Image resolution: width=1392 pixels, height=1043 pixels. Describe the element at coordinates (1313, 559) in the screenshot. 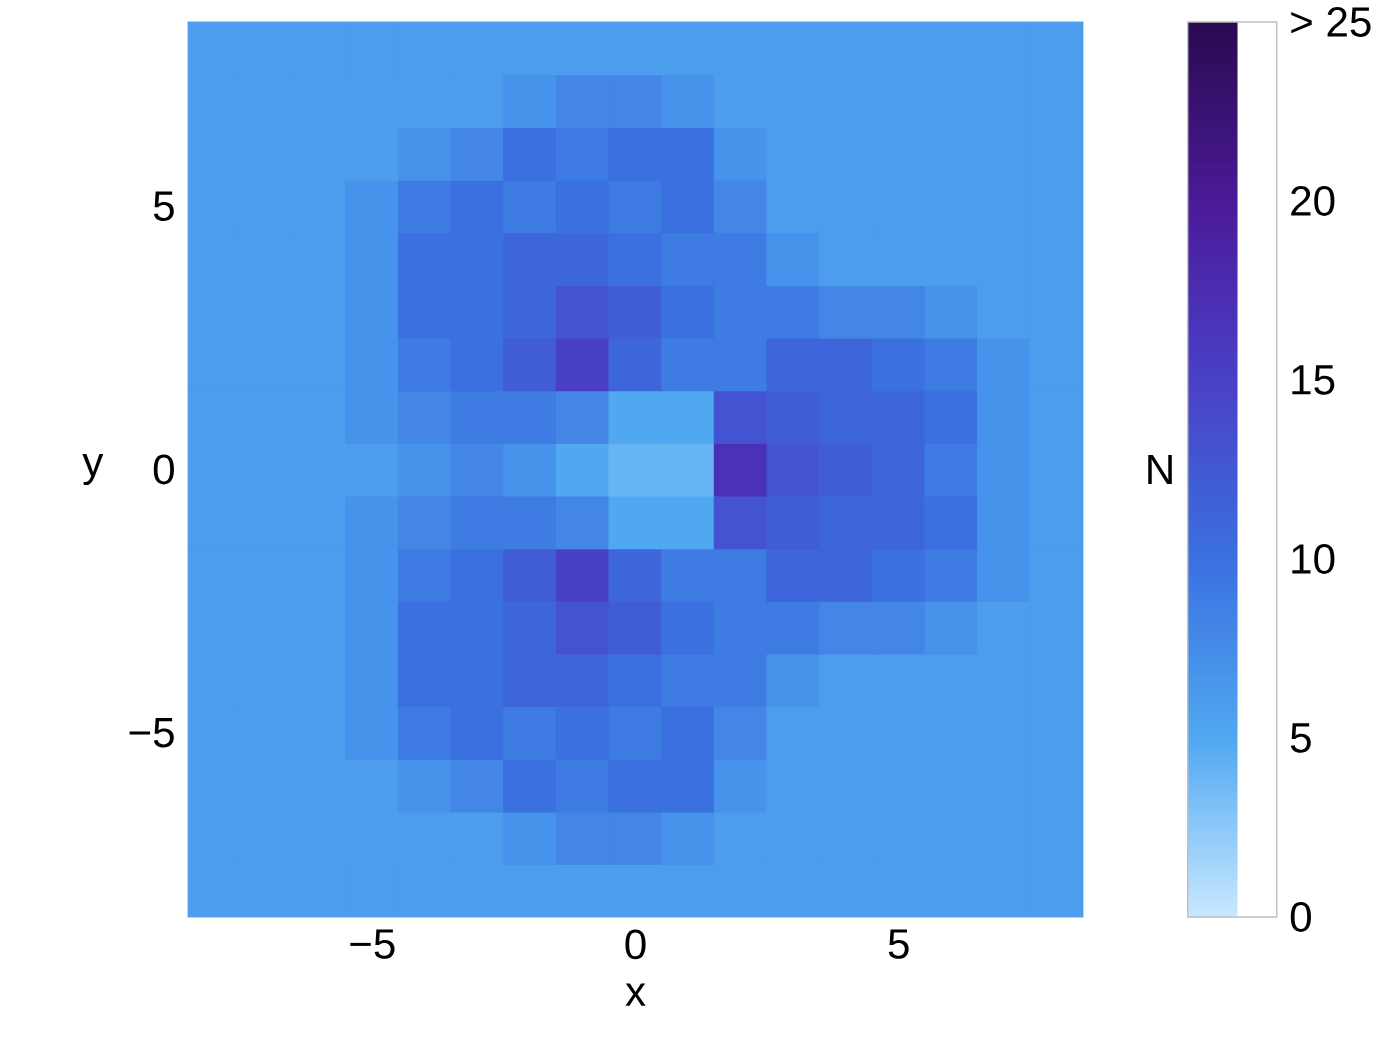

I see `color-bar-label: 10` at that location.